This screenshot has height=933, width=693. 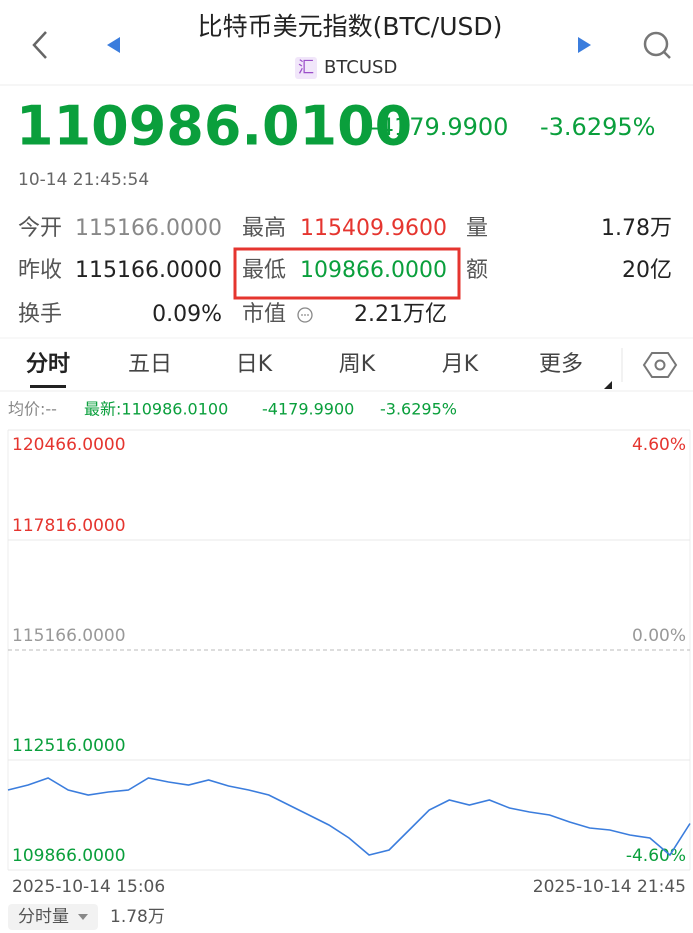 What do you see at coordinates (43, 917) in the screenshot?
I see `volume-selector: 分时量` at bounding box center [43, 917].